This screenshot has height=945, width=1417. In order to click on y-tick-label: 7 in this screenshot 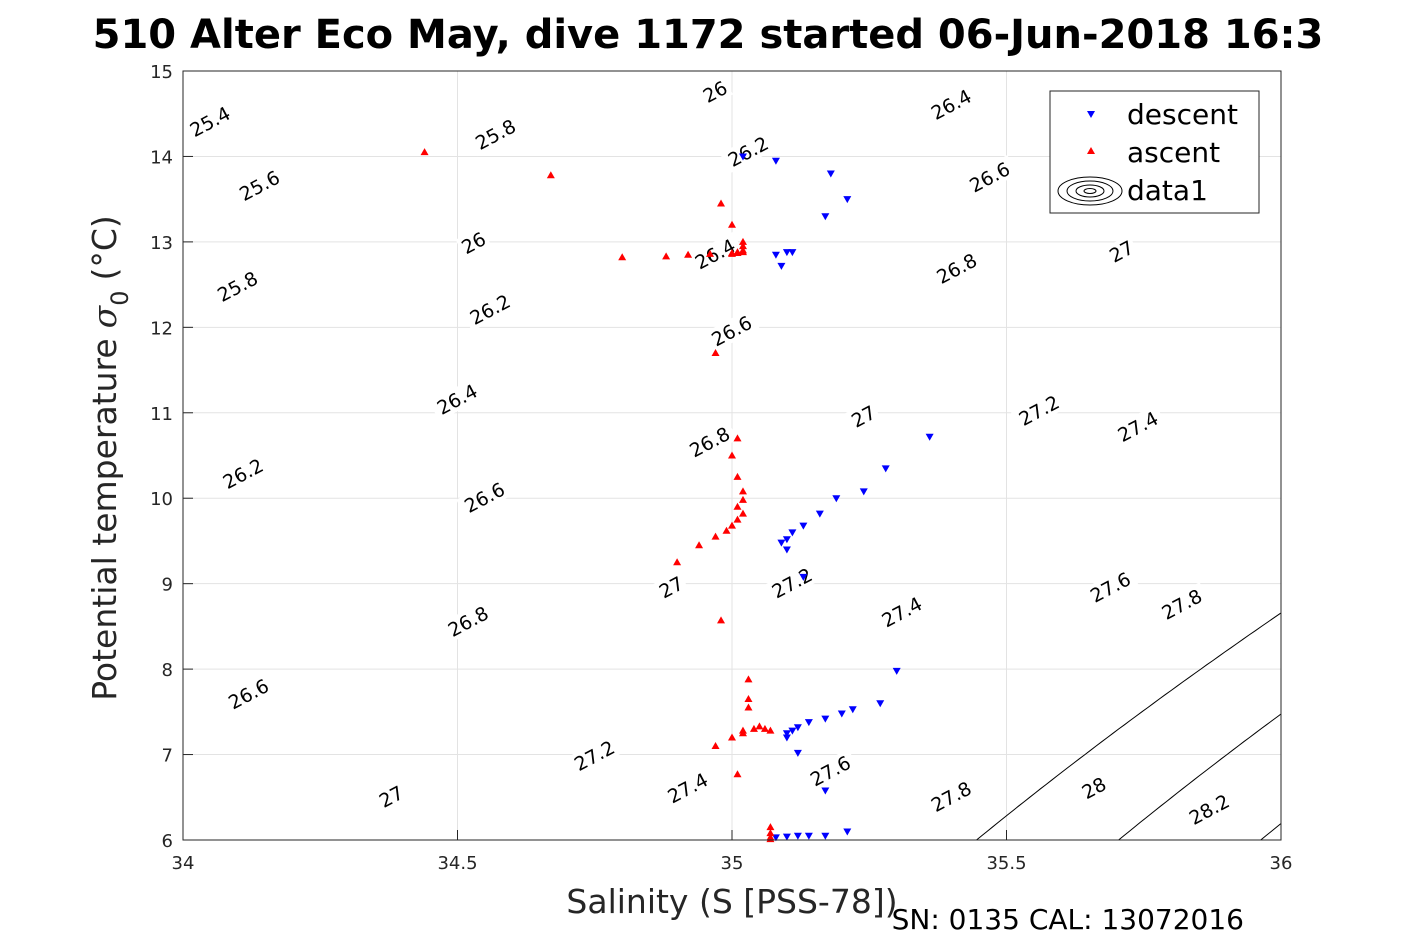, I will do `click(167, 756)`.